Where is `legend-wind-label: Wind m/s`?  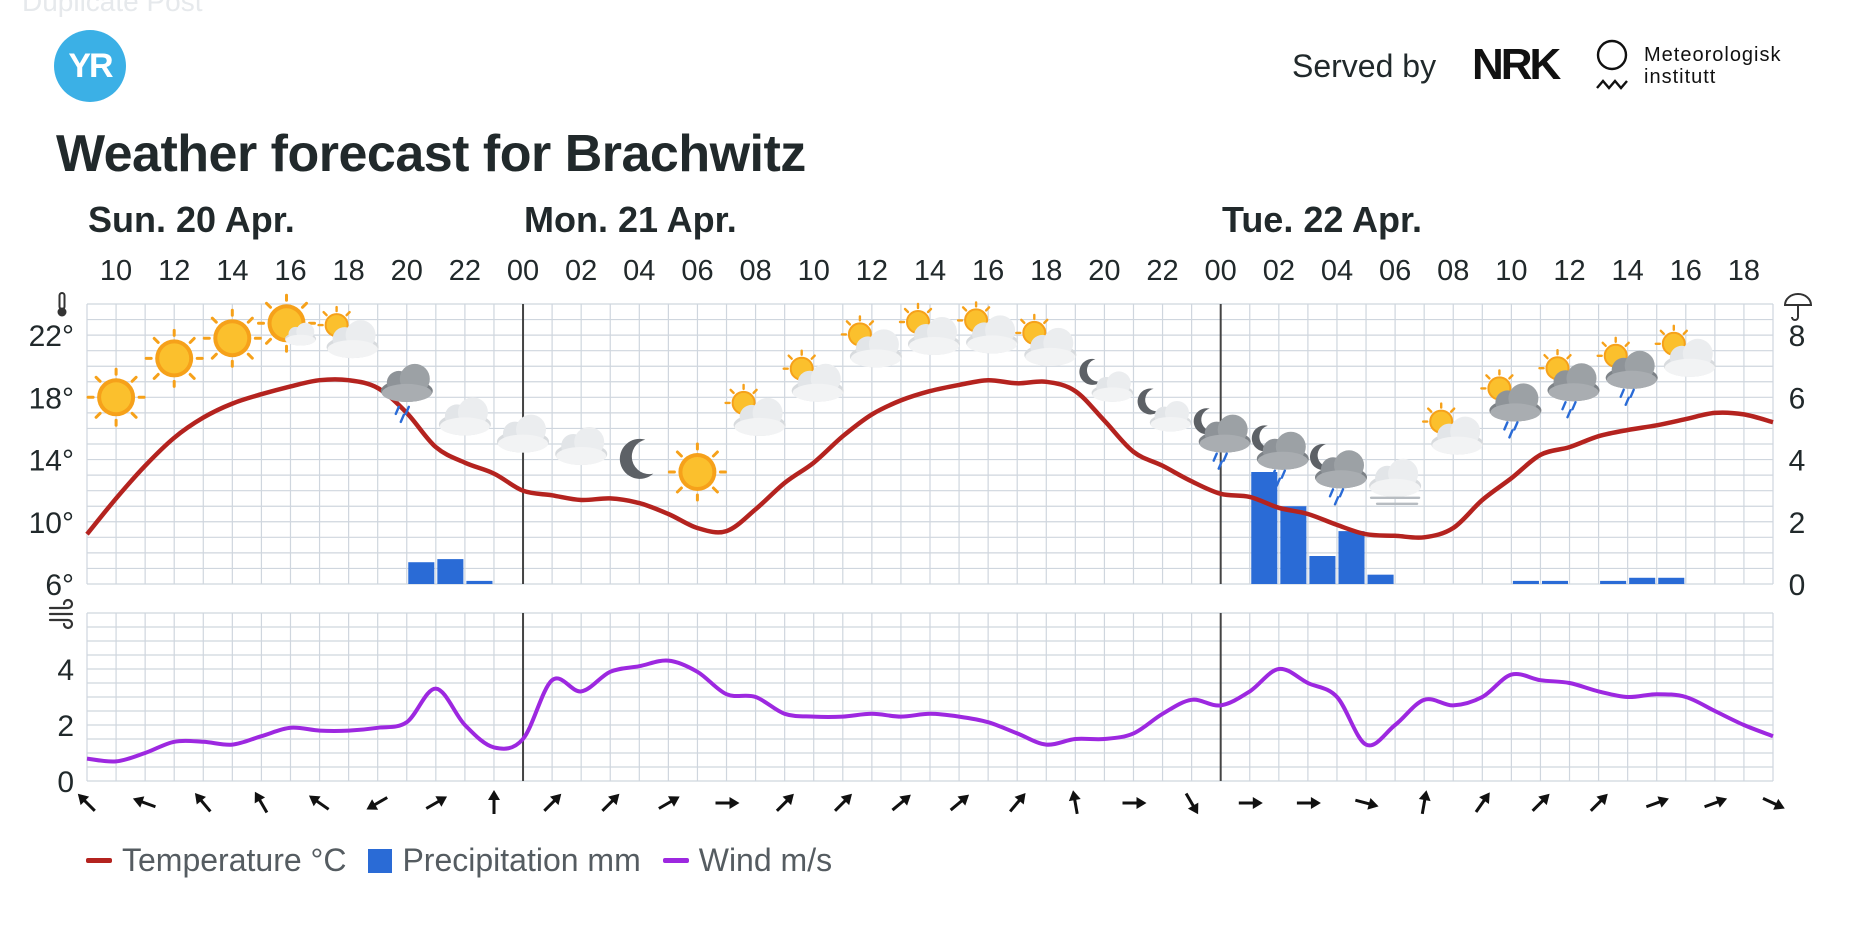
legend-wind-label: Wind m/s is located at coordinates (765, 860).